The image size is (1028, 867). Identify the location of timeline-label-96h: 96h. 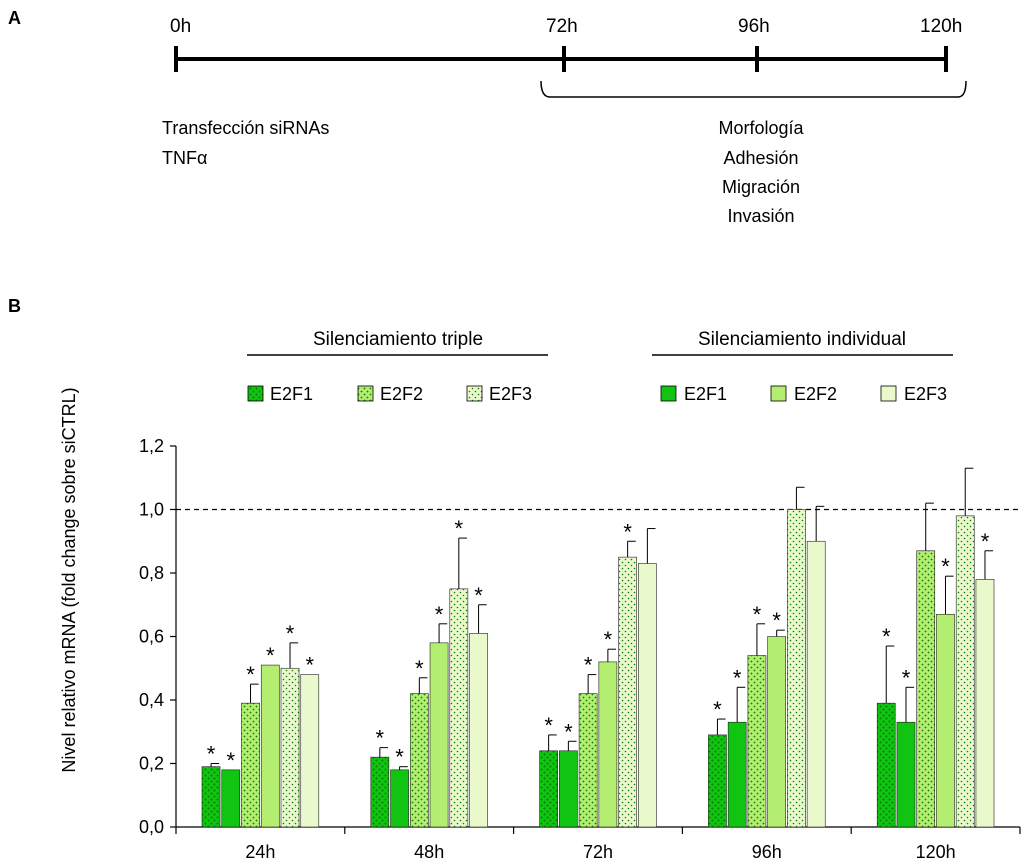
(754, 26).